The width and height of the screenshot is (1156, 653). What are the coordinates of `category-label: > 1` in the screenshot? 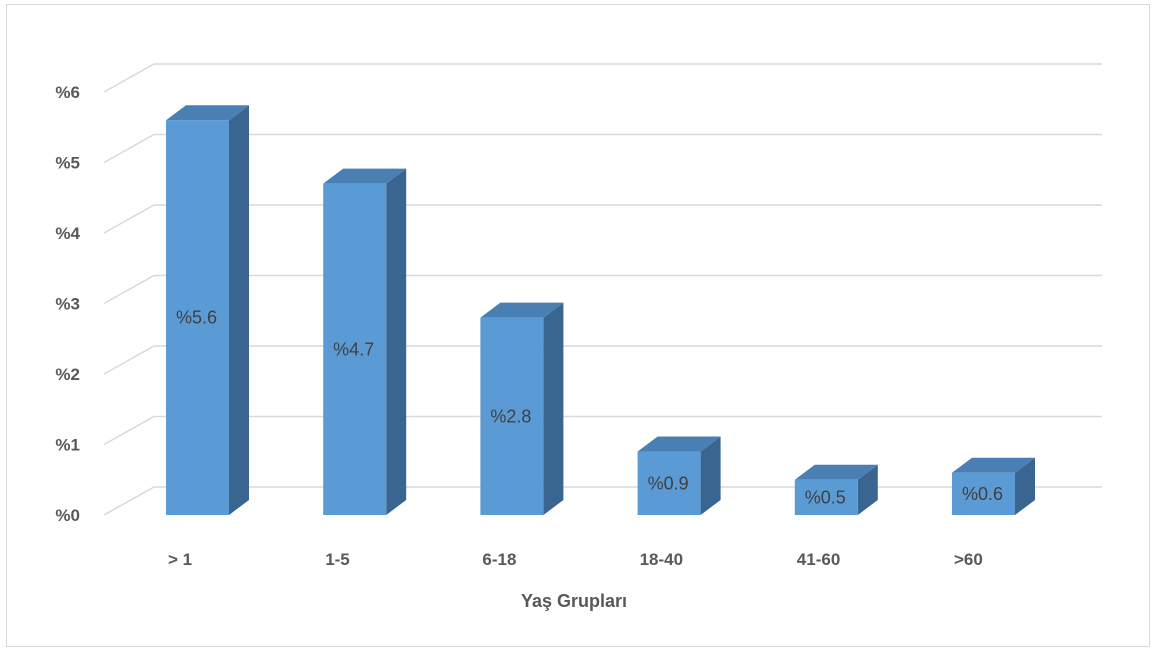 It's located at (180, 559).